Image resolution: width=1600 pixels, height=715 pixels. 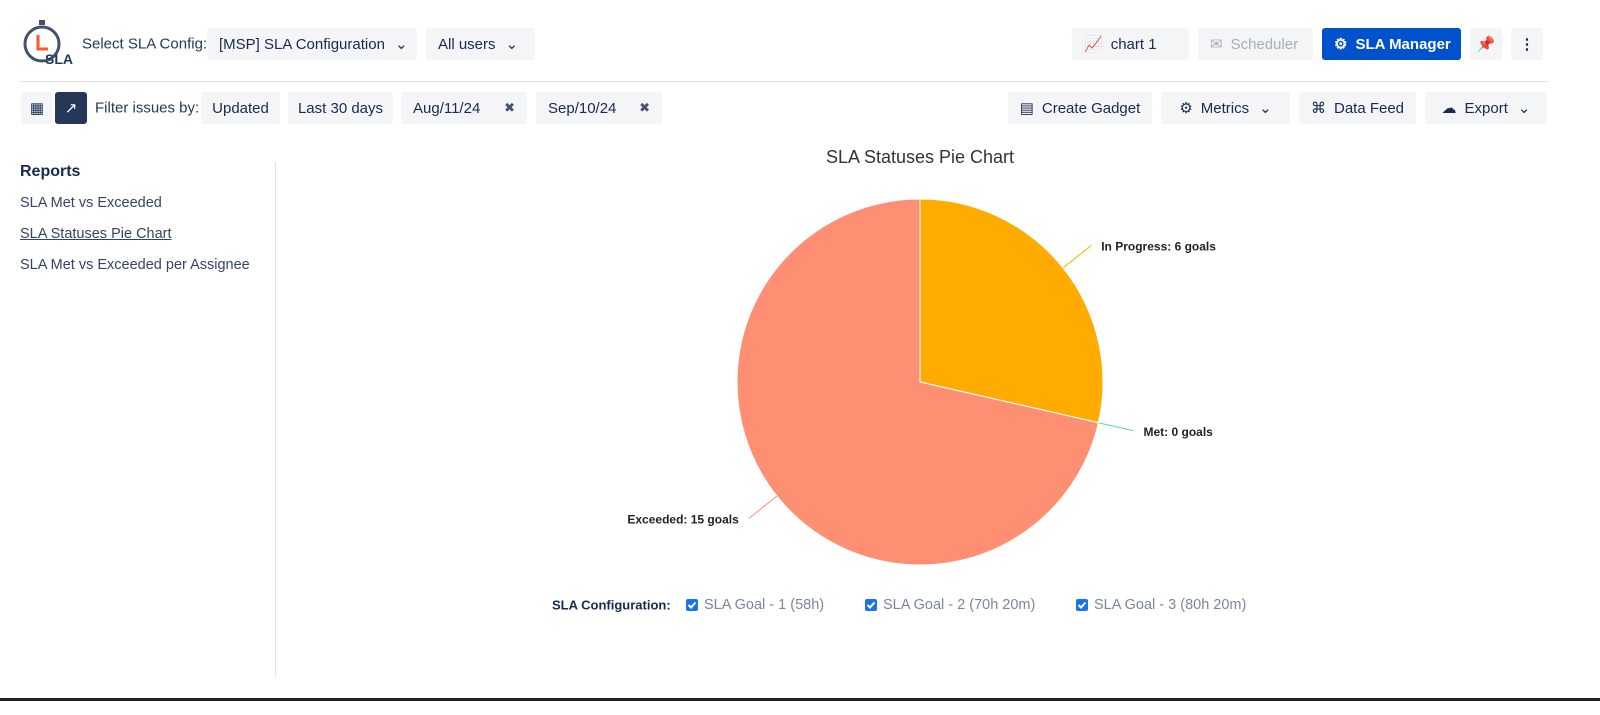 What do you see at coordinates (683, 520) in the screenshot?
I see `slice-label: Exceeded: 15 goals` at bounding box center [683, 520].